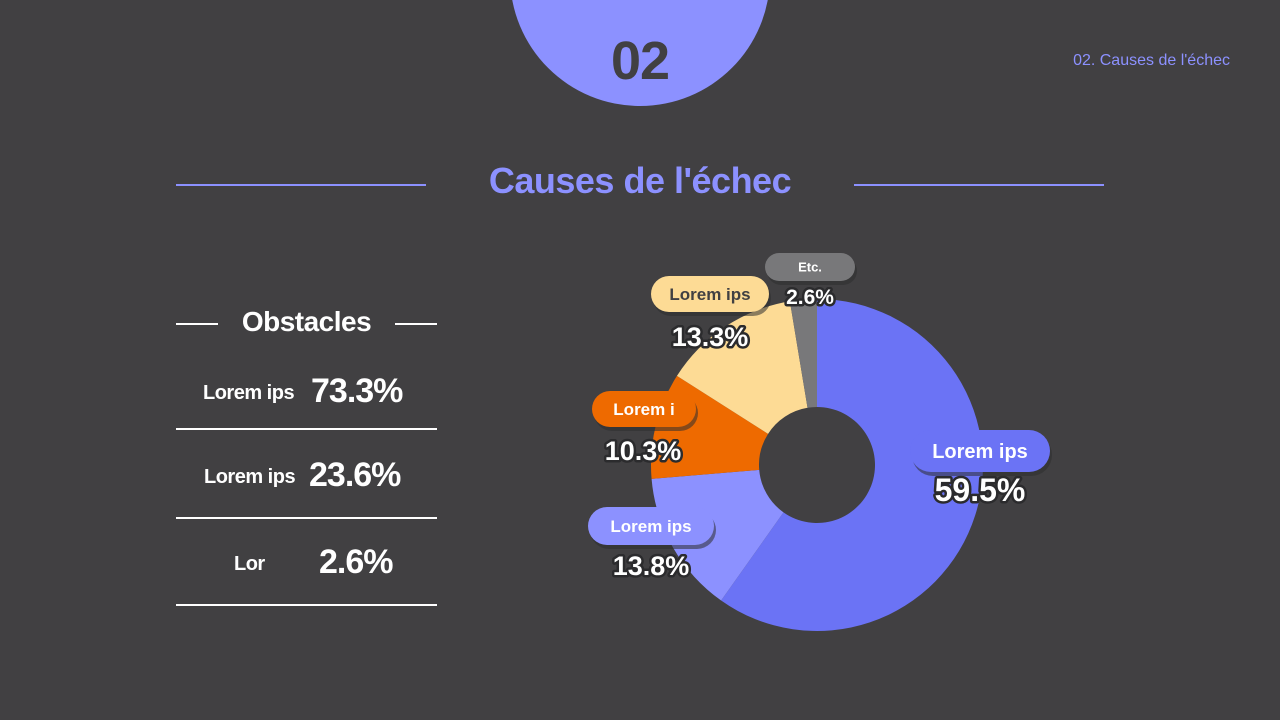 The height and width of the screenshot is (720, 1280). Describe the element at coordinates (640, 180) in the screenshot. I see `page-title: Causes de l'échec` at that location.